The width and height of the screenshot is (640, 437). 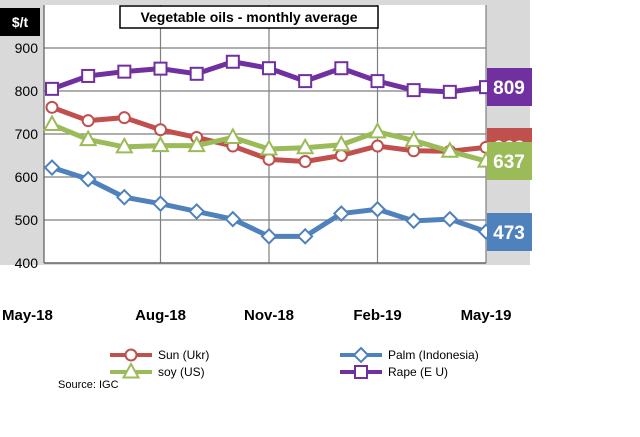 I want to click on chart-source: Source: IGC, so click(x=88, y=385).